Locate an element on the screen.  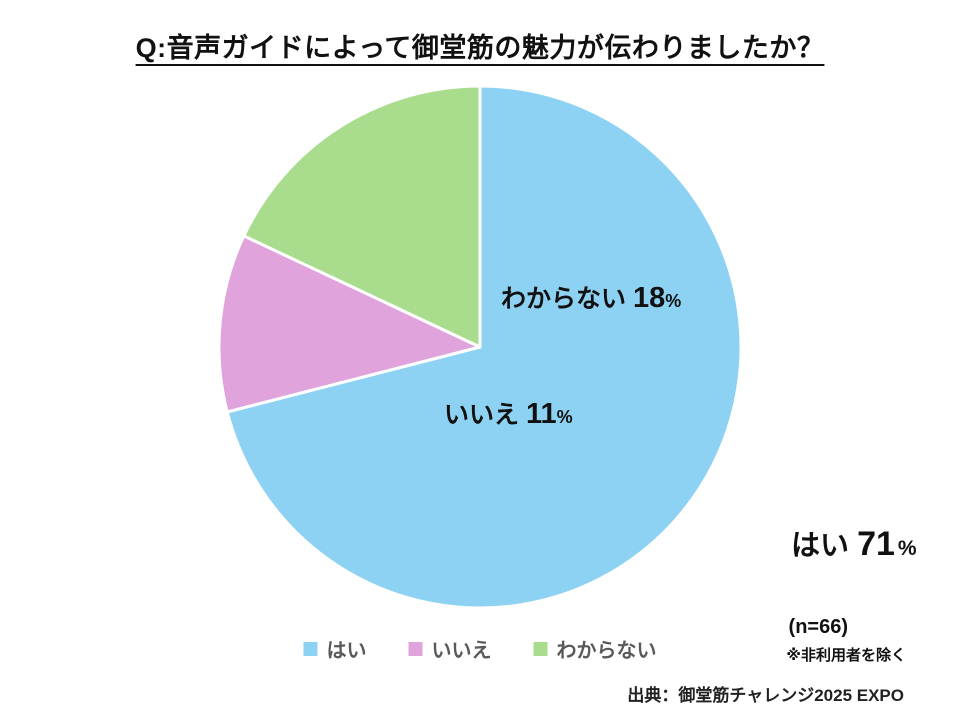
legend-label-no: いいえ is located at coordinates (461, 651).